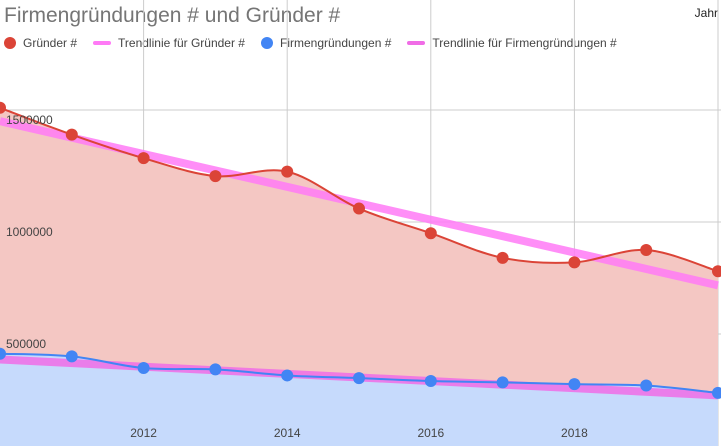 The width and height of the screenshot is (721, 446). I want to click on point-firmengruendungen-2012, so click(143, 368).